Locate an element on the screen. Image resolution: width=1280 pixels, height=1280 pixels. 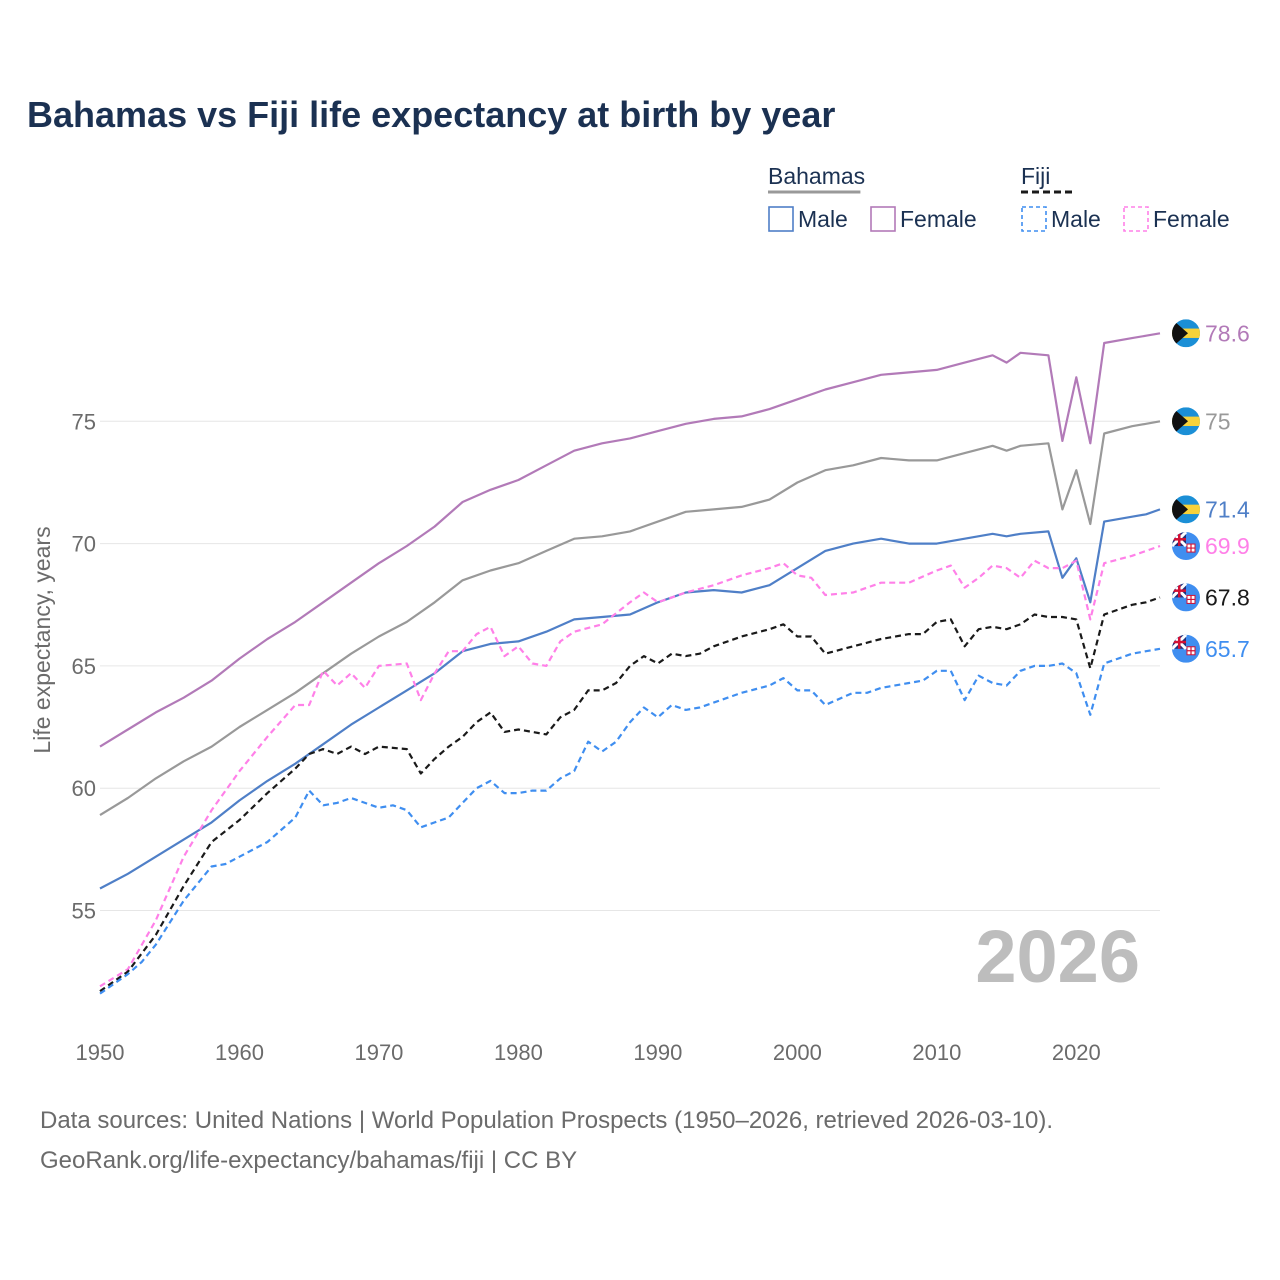
legend-group-bahamas: Bahamas is located at coordinates (816, 176).